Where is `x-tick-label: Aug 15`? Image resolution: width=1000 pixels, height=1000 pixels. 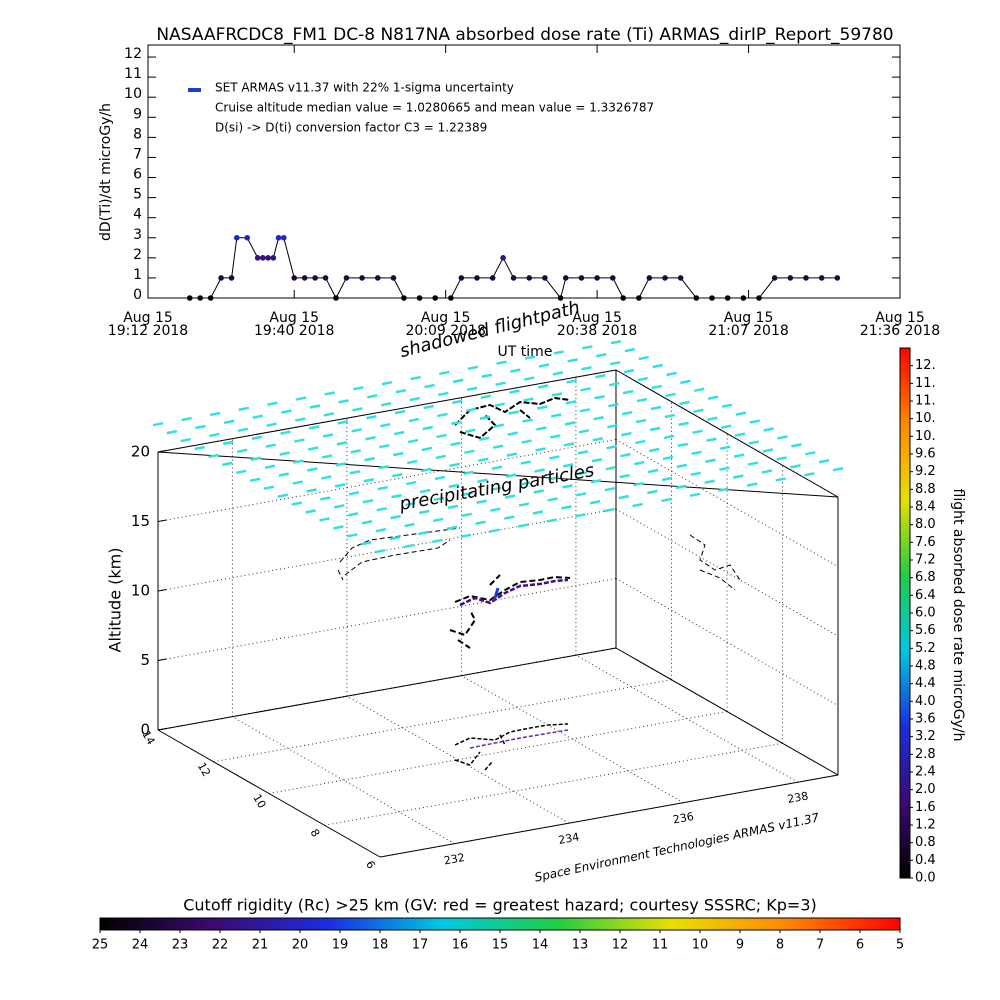 x-tick-label: Aug 15 is located at coordinates (294, 318).